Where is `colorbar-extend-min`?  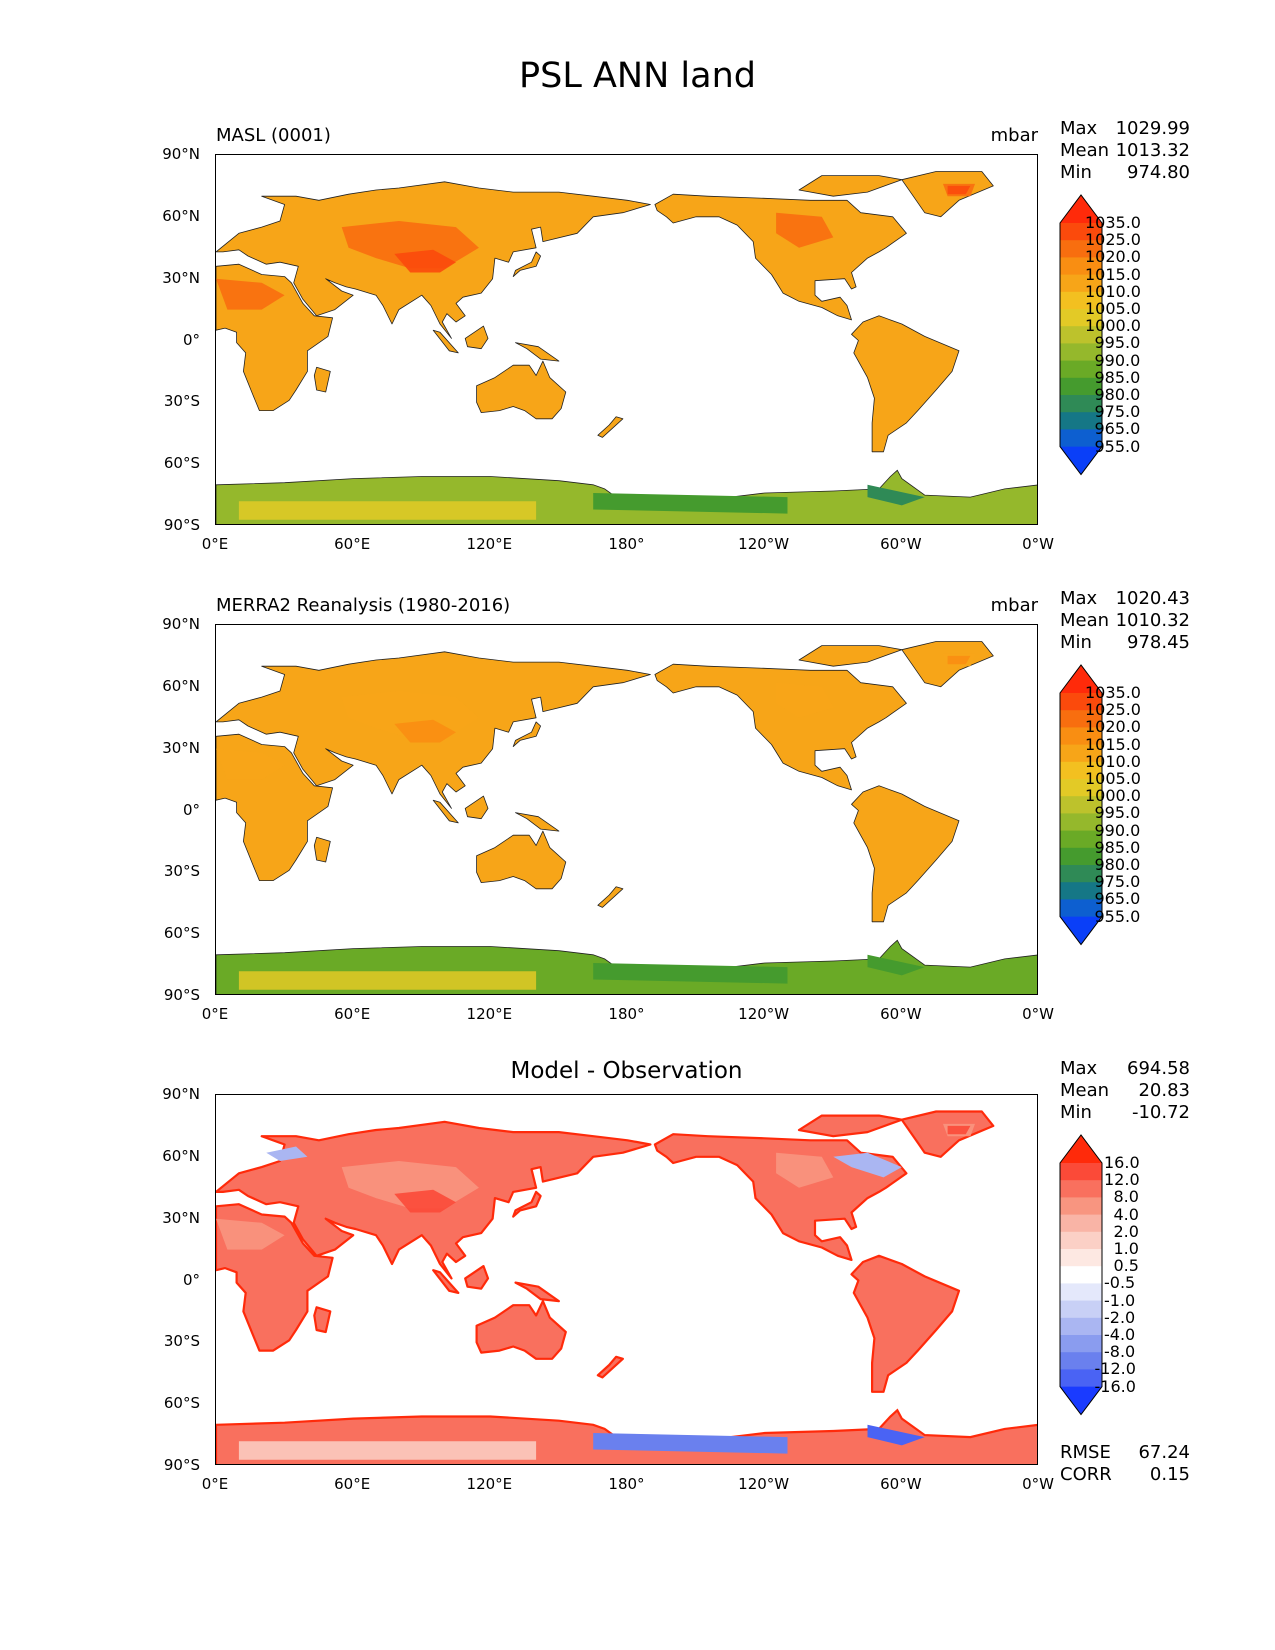
colorbar-extend-min is located at coordinates (1081, 930).